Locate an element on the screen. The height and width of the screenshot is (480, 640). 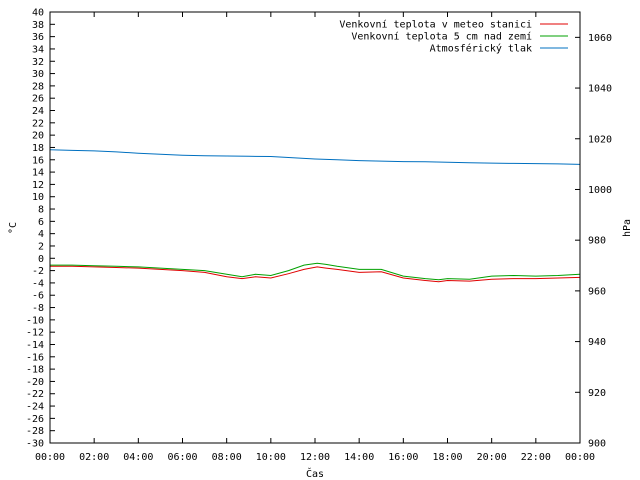
y-tick-label: -26 is located at coordinates (35, 419).